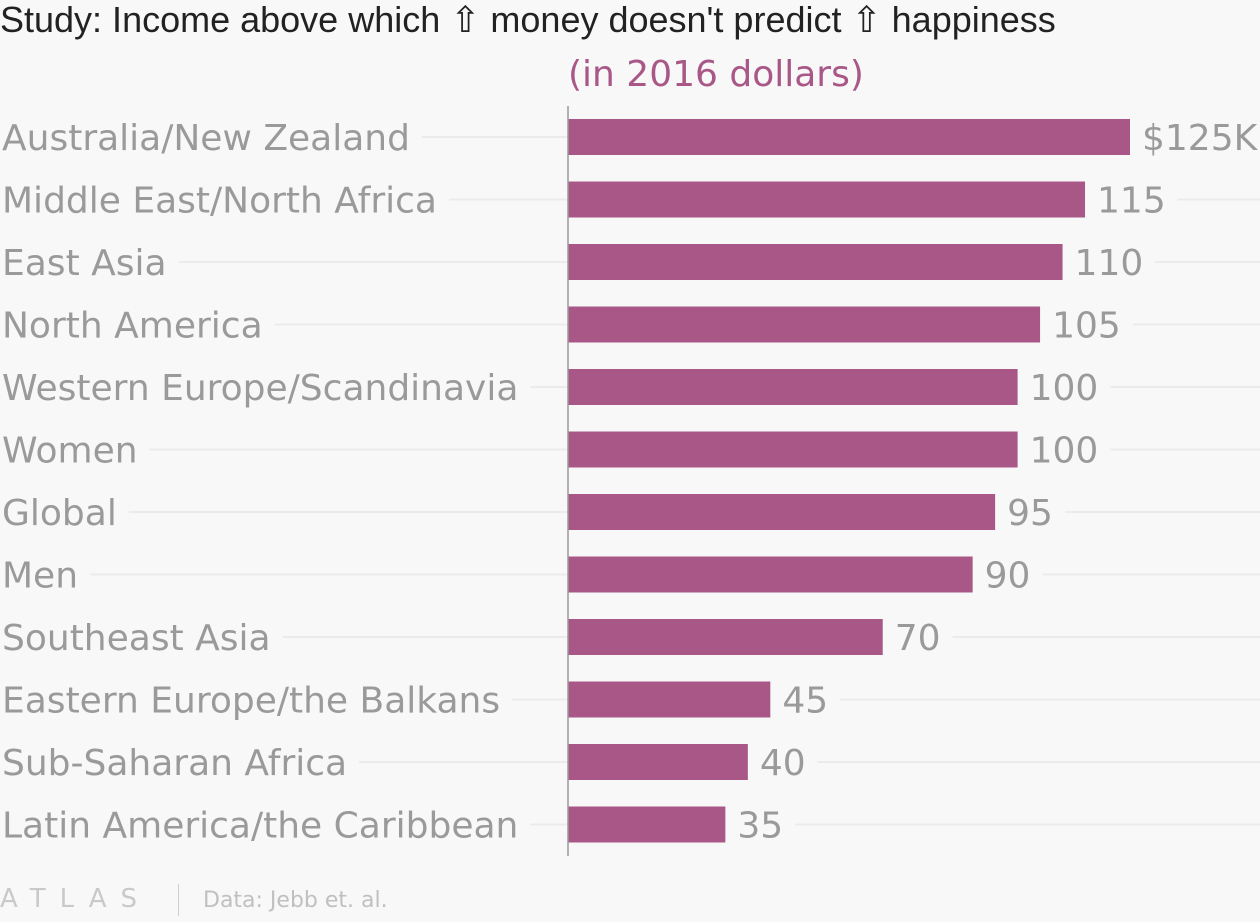 Image resolution: width=1260 pixels, height=922 pixels. What do you see at coordinates (70, 451) in the screenshot?
I see `category-label: Women` at bounding box center [70, 451].